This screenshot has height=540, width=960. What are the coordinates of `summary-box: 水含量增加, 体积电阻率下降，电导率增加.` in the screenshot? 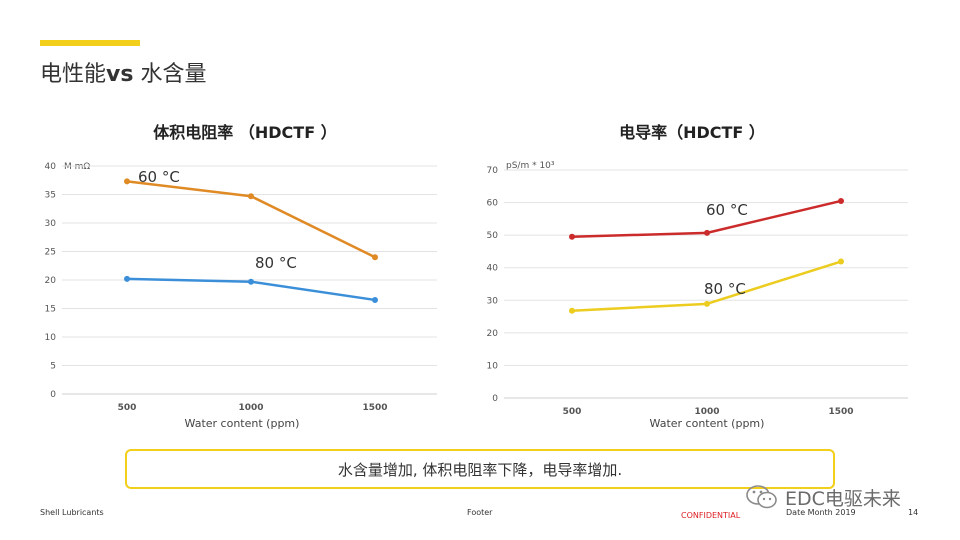 It's located at (480, 469).